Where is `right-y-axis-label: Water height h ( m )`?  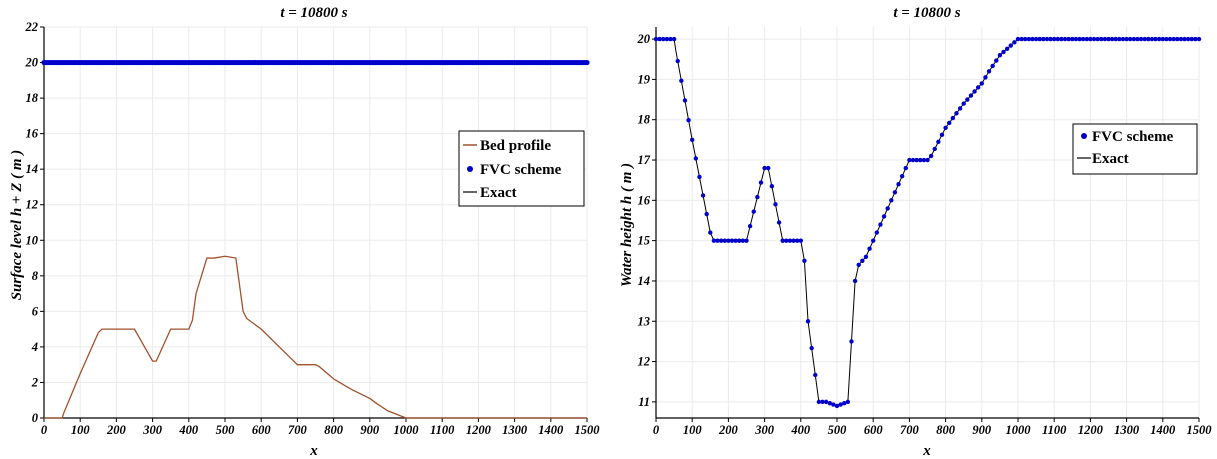 right-y-axis-label: Water height h ( m ) is located at coordinates (627, 225).